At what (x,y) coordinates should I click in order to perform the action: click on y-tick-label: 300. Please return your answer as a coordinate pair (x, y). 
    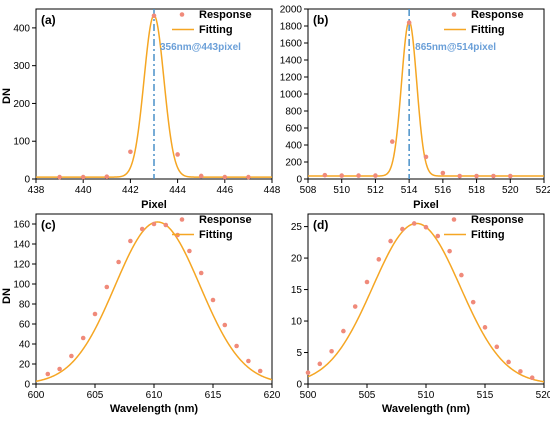
    Looking at the image, I should click on (21, 66).